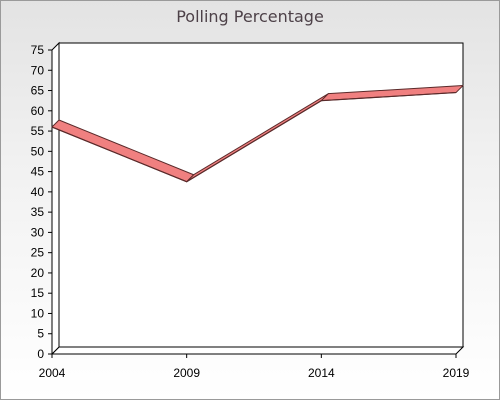 This screenshot has height=400, width=500. What do you see at coordinates (55, 198) in the screenshot?
I see `plot-side-wall` at bounding box center [55, 198].